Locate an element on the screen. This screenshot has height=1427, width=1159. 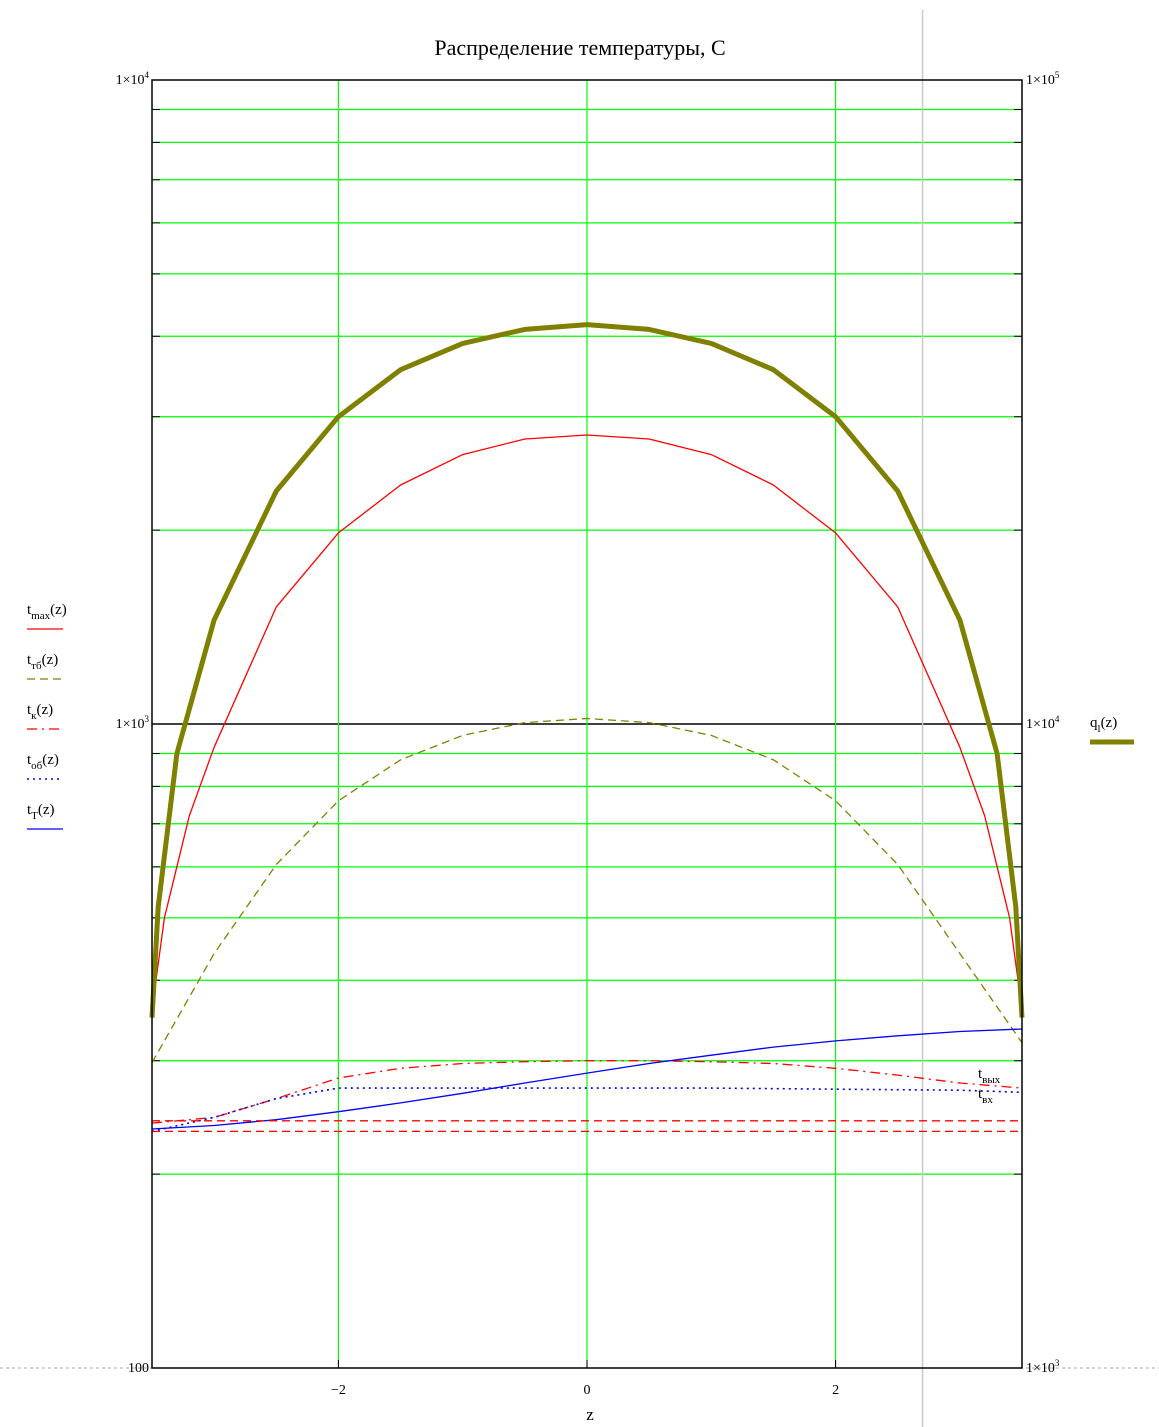
legend-entry-left-1: tтб(z) is located at coordinates (45, 666).